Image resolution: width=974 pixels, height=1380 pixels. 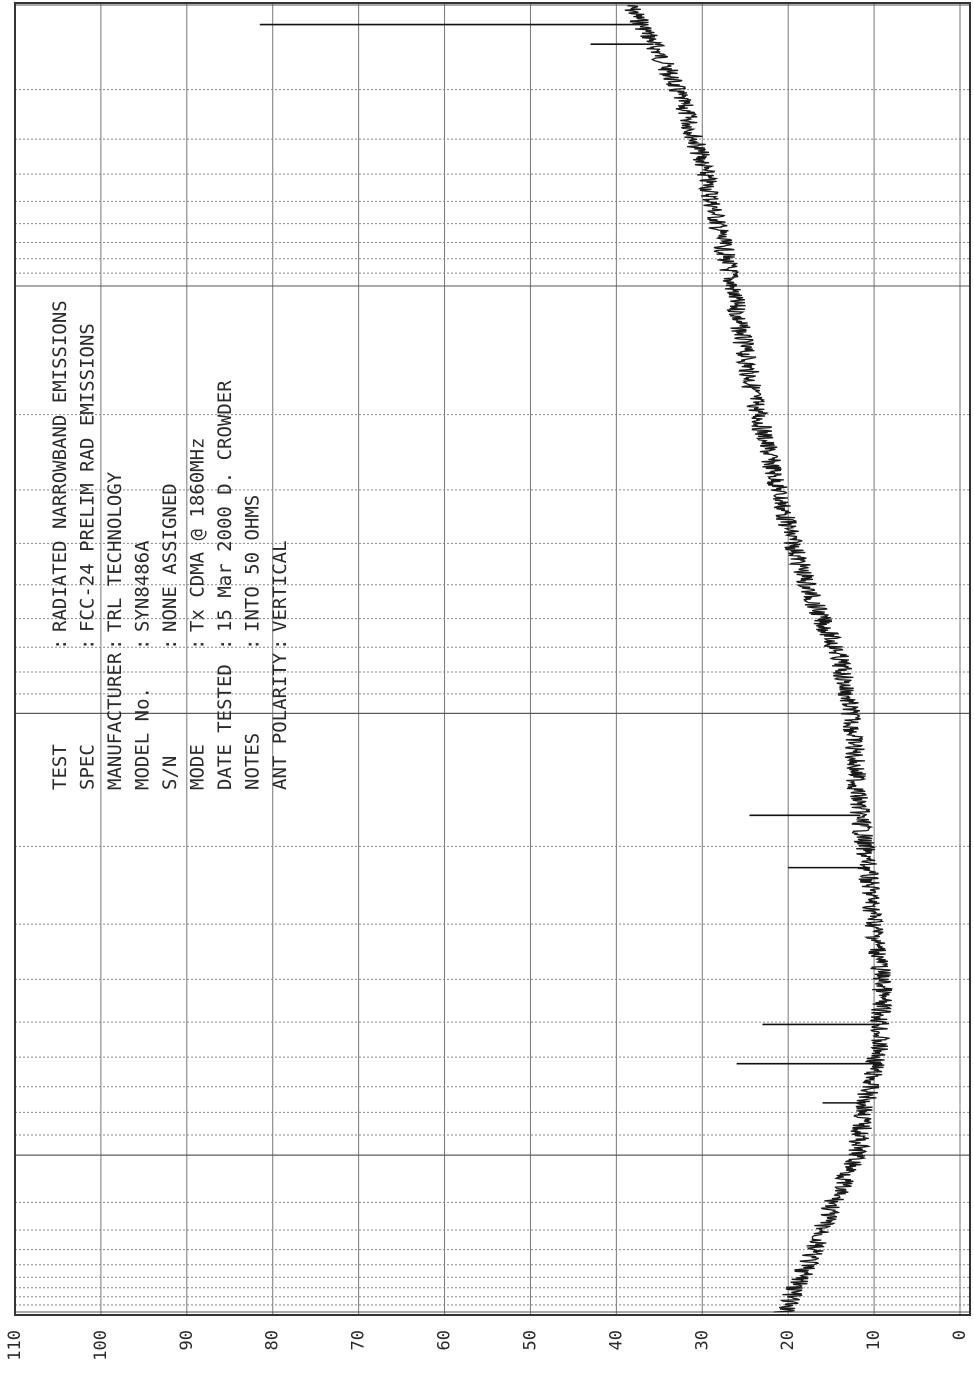 I want to click on header-value: FCC-24 PRELIM RAD EMISSIONS, so click(x=88, y=477).